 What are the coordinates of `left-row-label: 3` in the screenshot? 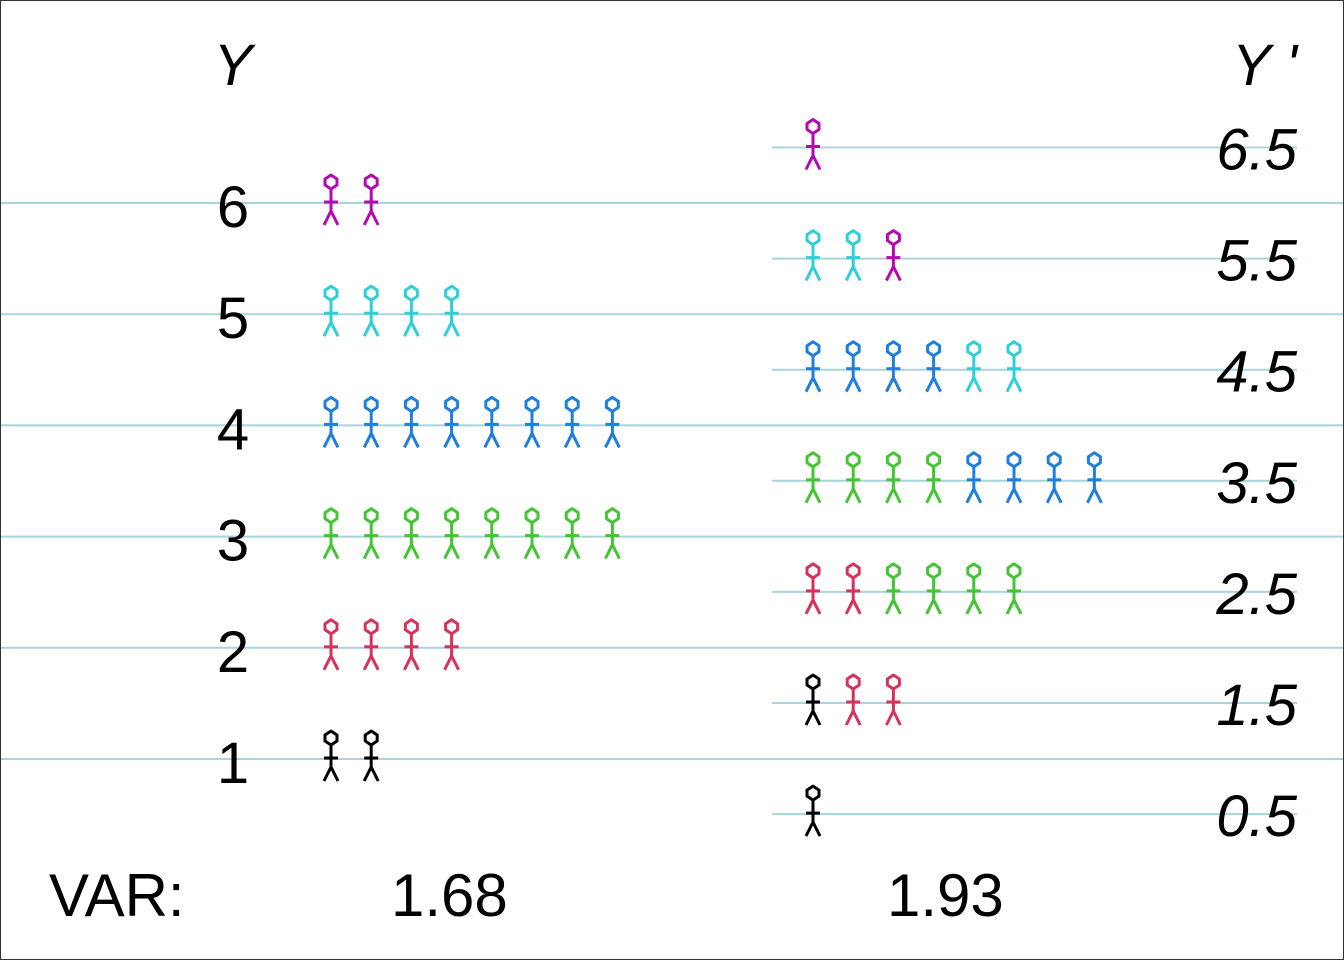 It's located at (233, 541).